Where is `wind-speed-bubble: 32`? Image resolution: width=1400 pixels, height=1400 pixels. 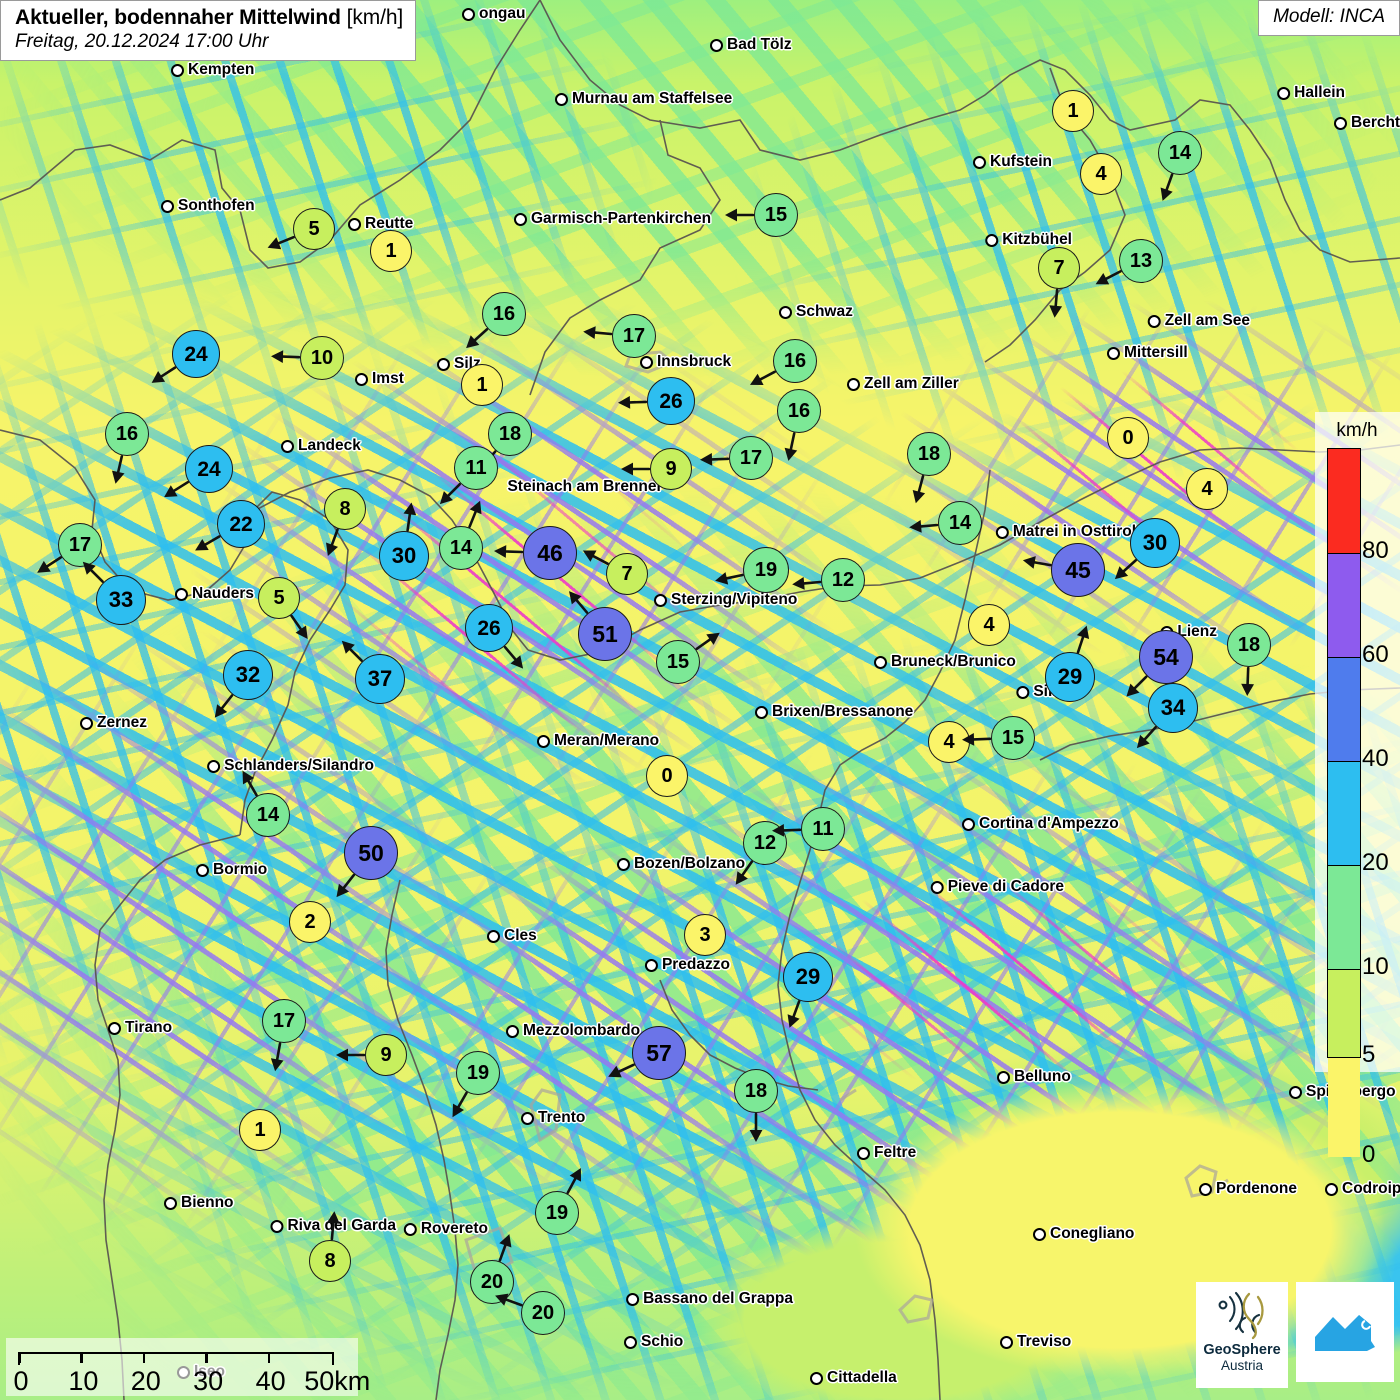
wind-speed-bubble: 32 is located at coordinates (248, 675).